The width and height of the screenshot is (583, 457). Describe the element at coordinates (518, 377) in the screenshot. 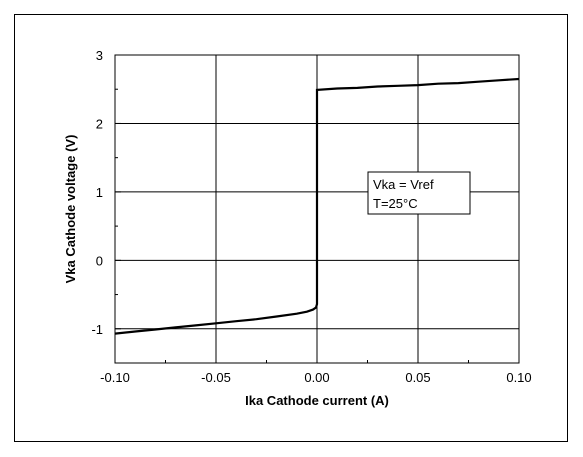

I see `x-tick-label: 0.10` at that location.